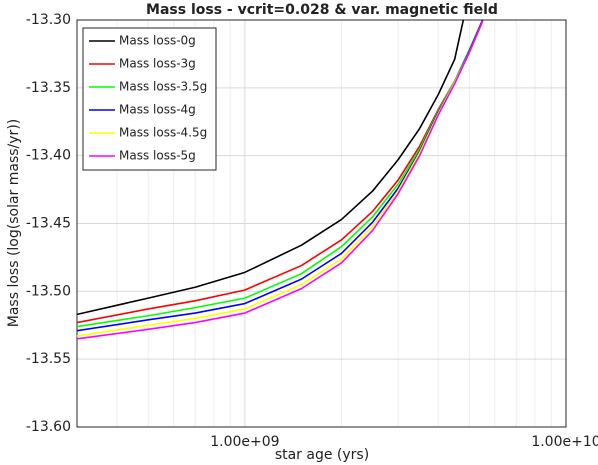  What do you see at coordinates (157, 110) in the screenshot?
I see `legend-label: Mass loss-4g` at bounding box center [157, 110].